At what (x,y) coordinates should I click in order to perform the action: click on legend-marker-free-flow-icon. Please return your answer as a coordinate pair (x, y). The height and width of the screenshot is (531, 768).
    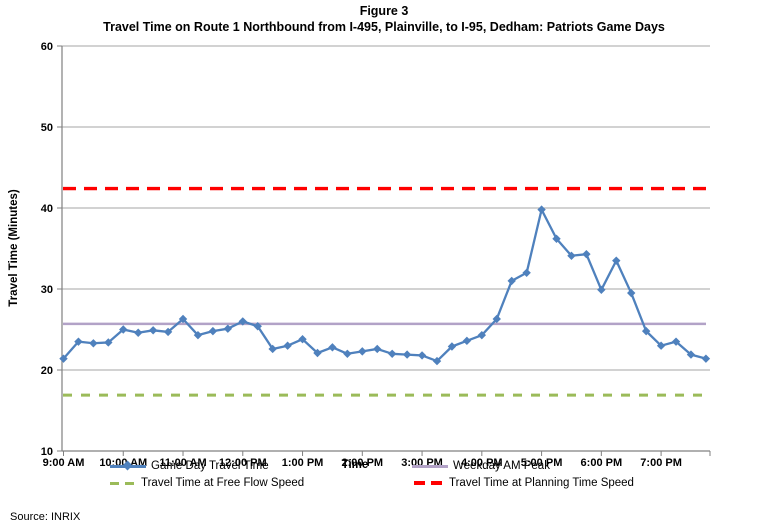
    Looking at the image, I should click on (122, 483).